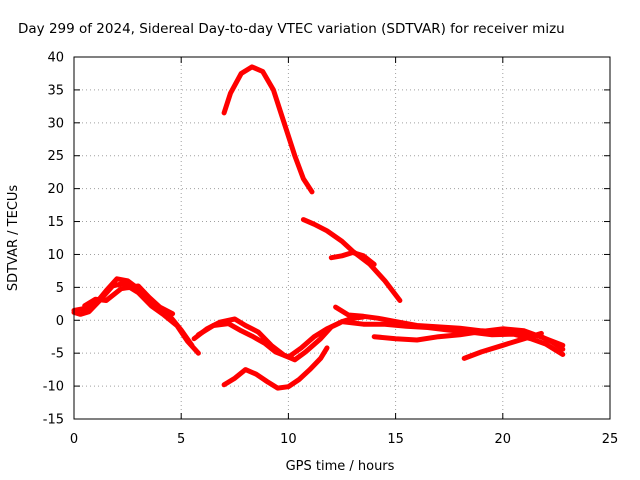 The height and width of the screenshot is (480, 640). What do you see at coordinates (55, 90) in the screenshot?
I see `y-tick-label: 35` at bounding box center [55, 90].